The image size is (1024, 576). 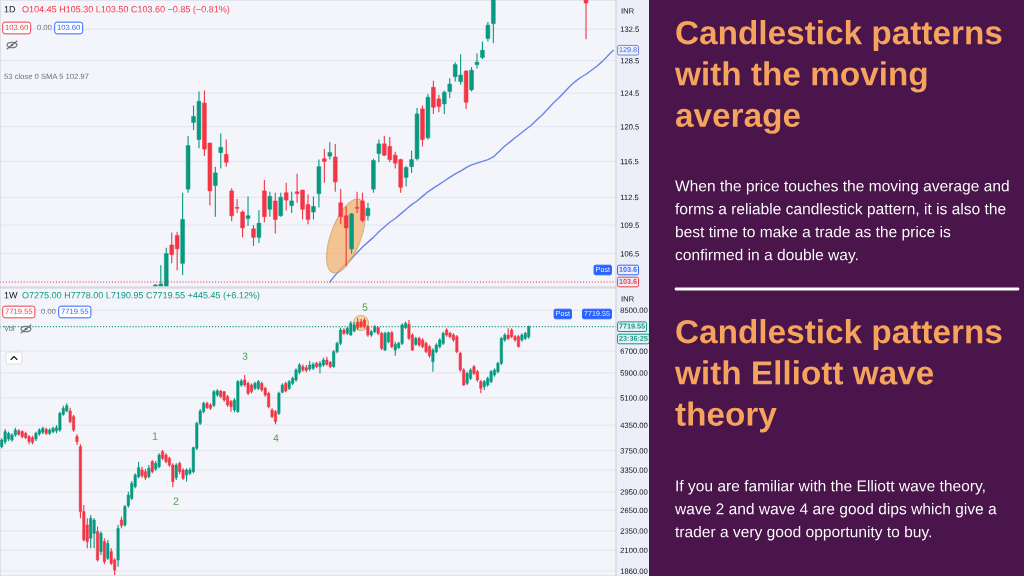 I want to click on text: When the price touches the moving average and forms a reliable candlestick pattern, it is also the best time to make a trade as the price is confirmed in a double way., so click(x=842, y=222).